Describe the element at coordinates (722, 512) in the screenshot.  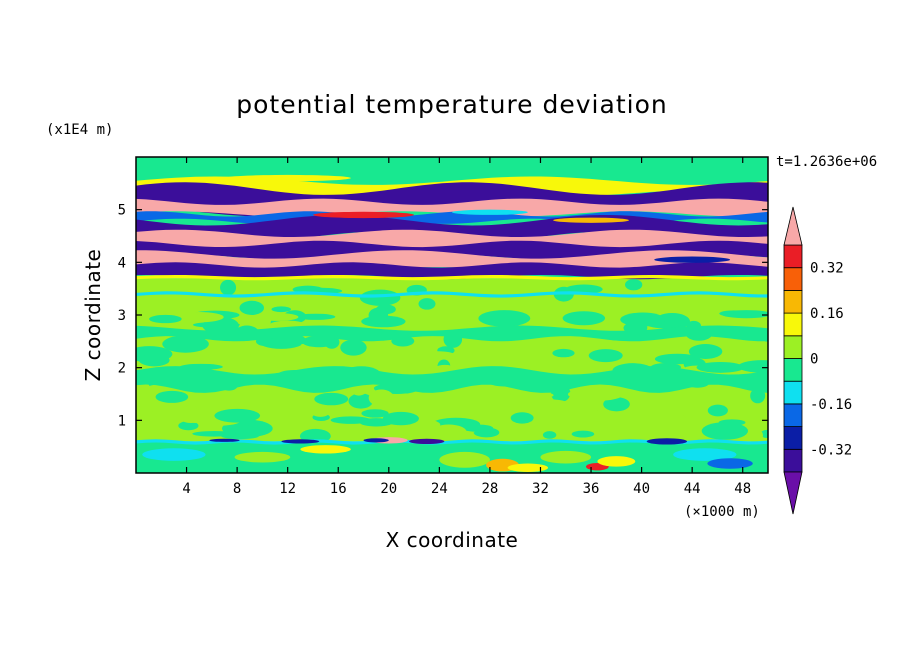
I see `x-axis-unit: (×1000 m)` at that location.